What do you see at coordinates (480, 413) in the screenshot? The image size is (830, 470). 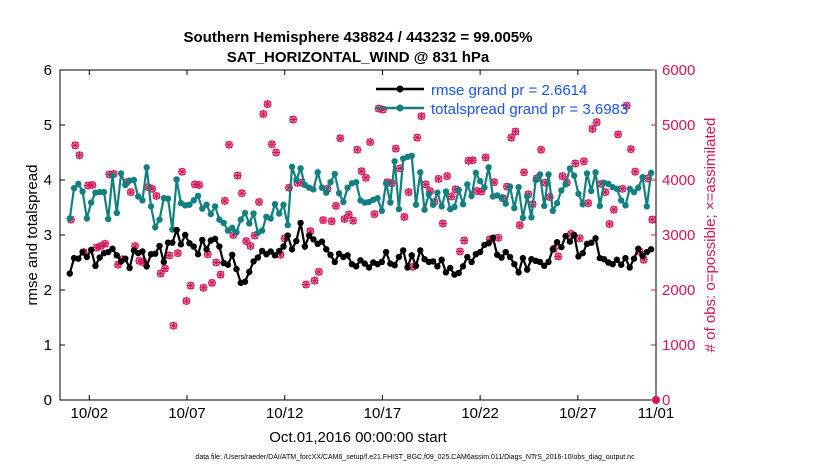 I see `x-tick-label: 10/22` at bounding box center [480, 413].